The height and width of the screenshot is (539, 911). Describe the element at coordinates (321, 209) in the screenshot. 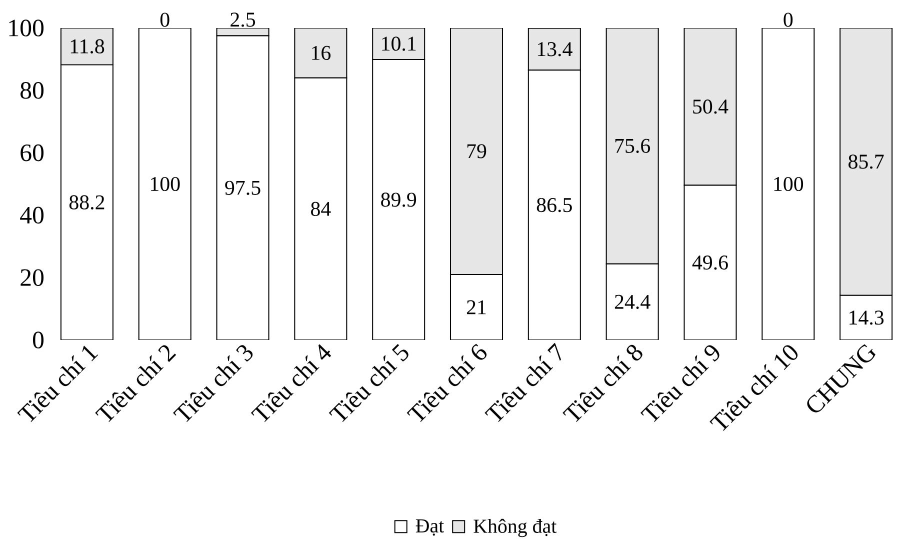

I see `data-label: 84` at that location.